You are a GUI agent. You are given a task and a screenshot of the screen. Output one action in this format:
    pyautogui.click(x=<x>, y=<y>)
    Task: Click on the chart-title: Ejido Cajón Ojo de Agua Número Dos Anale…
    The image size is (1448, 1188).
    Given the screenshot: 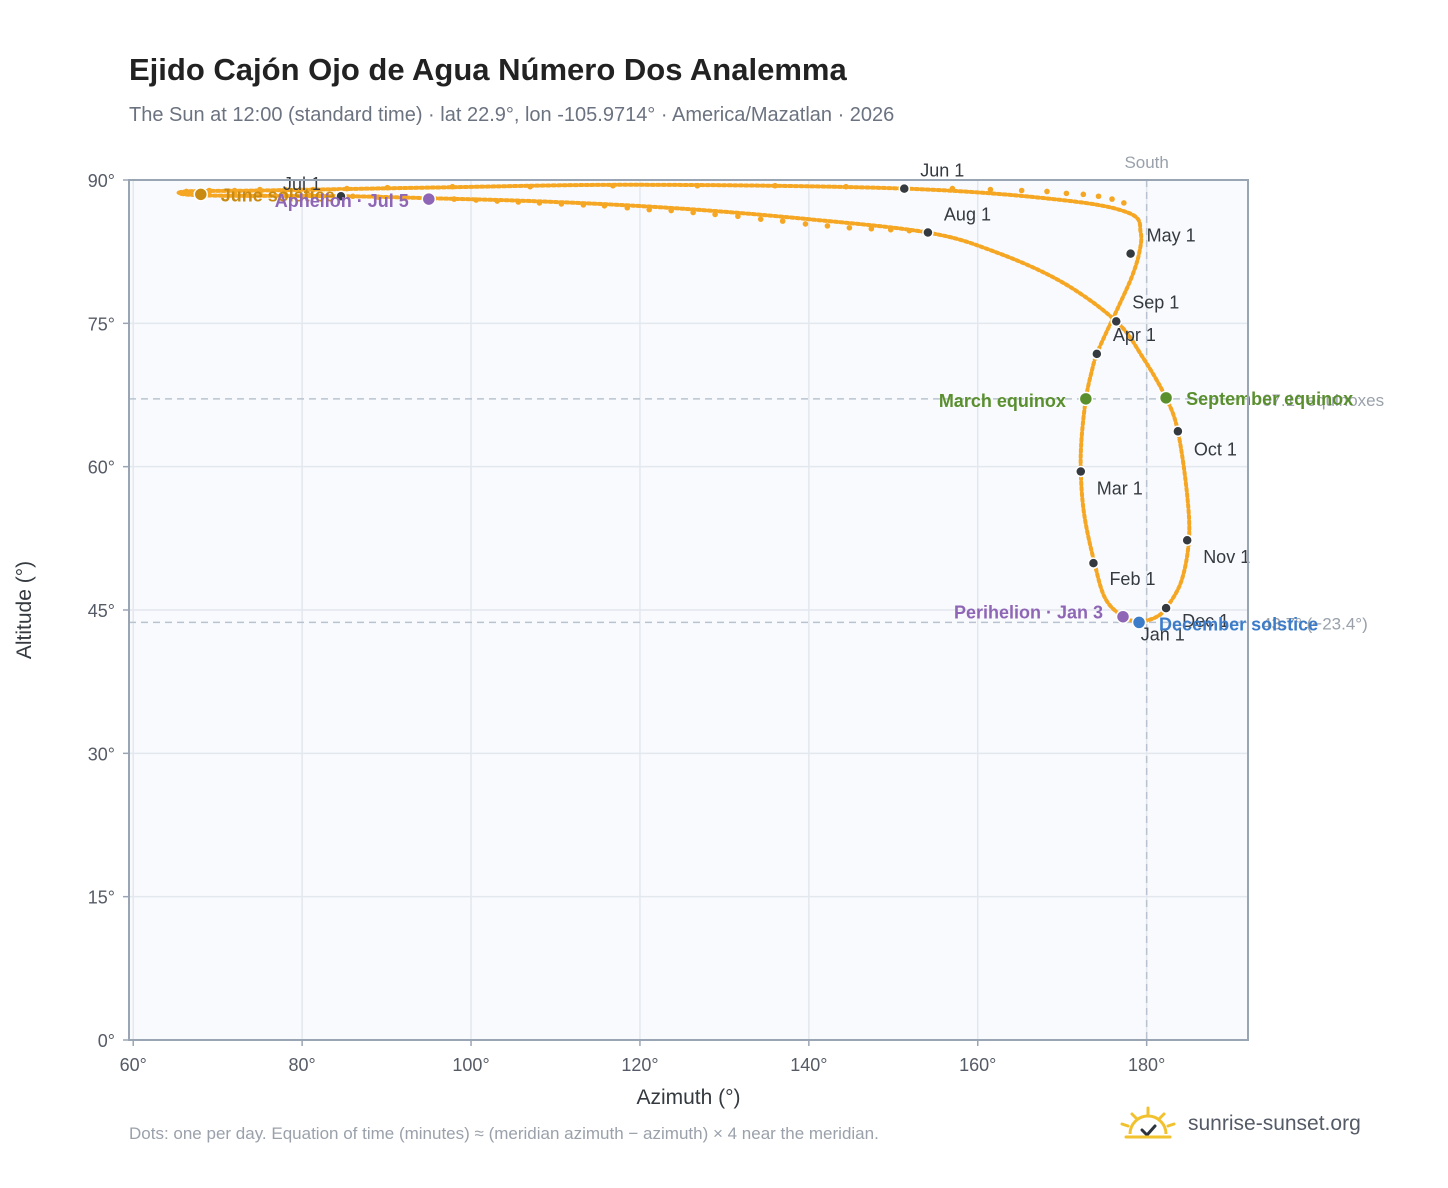 What is the action you would take?
    pyautogui.click(x=488, y=69)
    